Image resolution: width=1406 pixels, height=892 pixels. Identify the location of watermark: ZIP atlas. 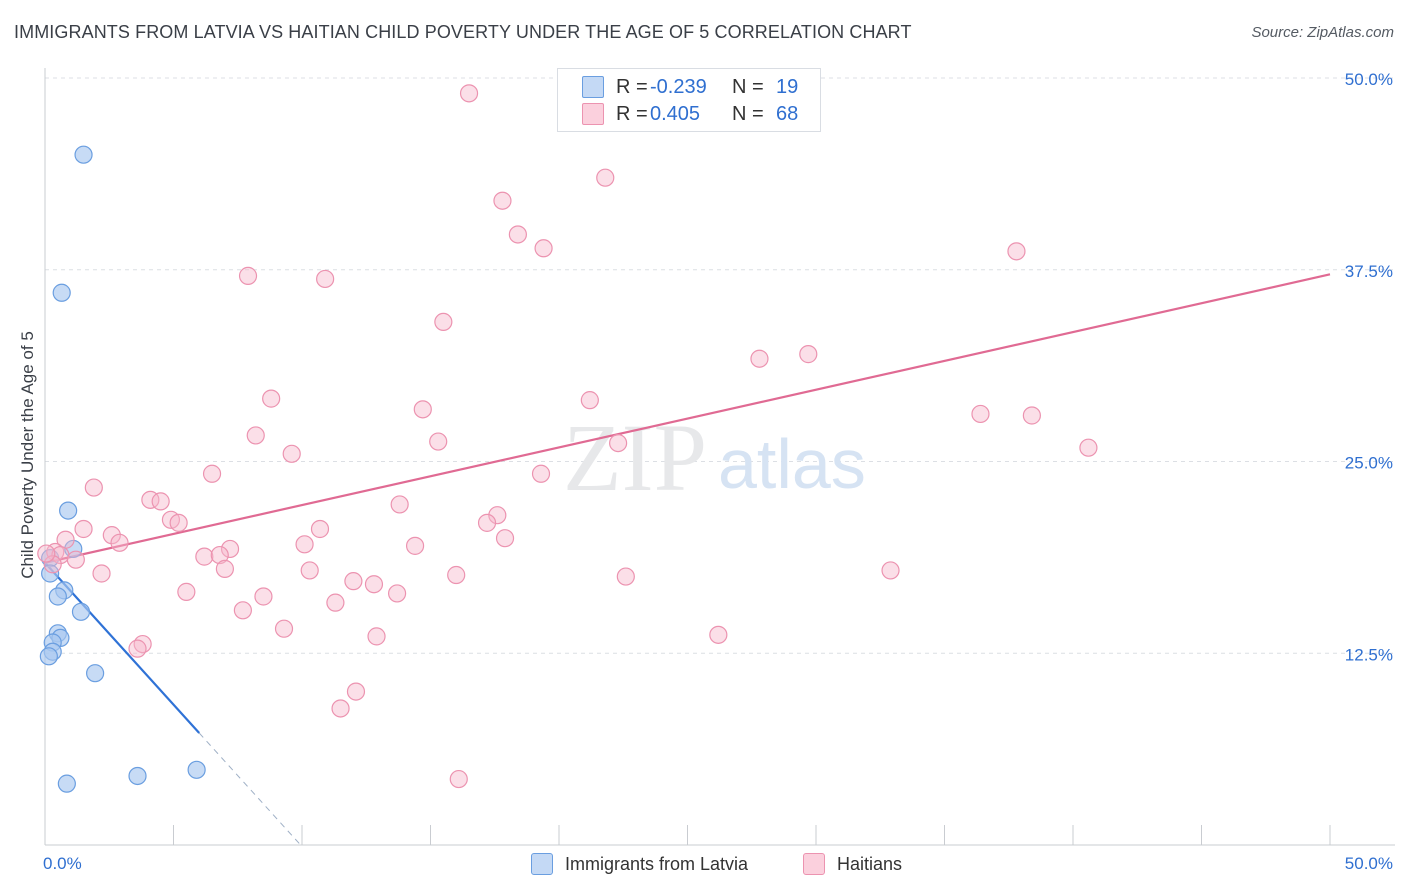
(714, 457).